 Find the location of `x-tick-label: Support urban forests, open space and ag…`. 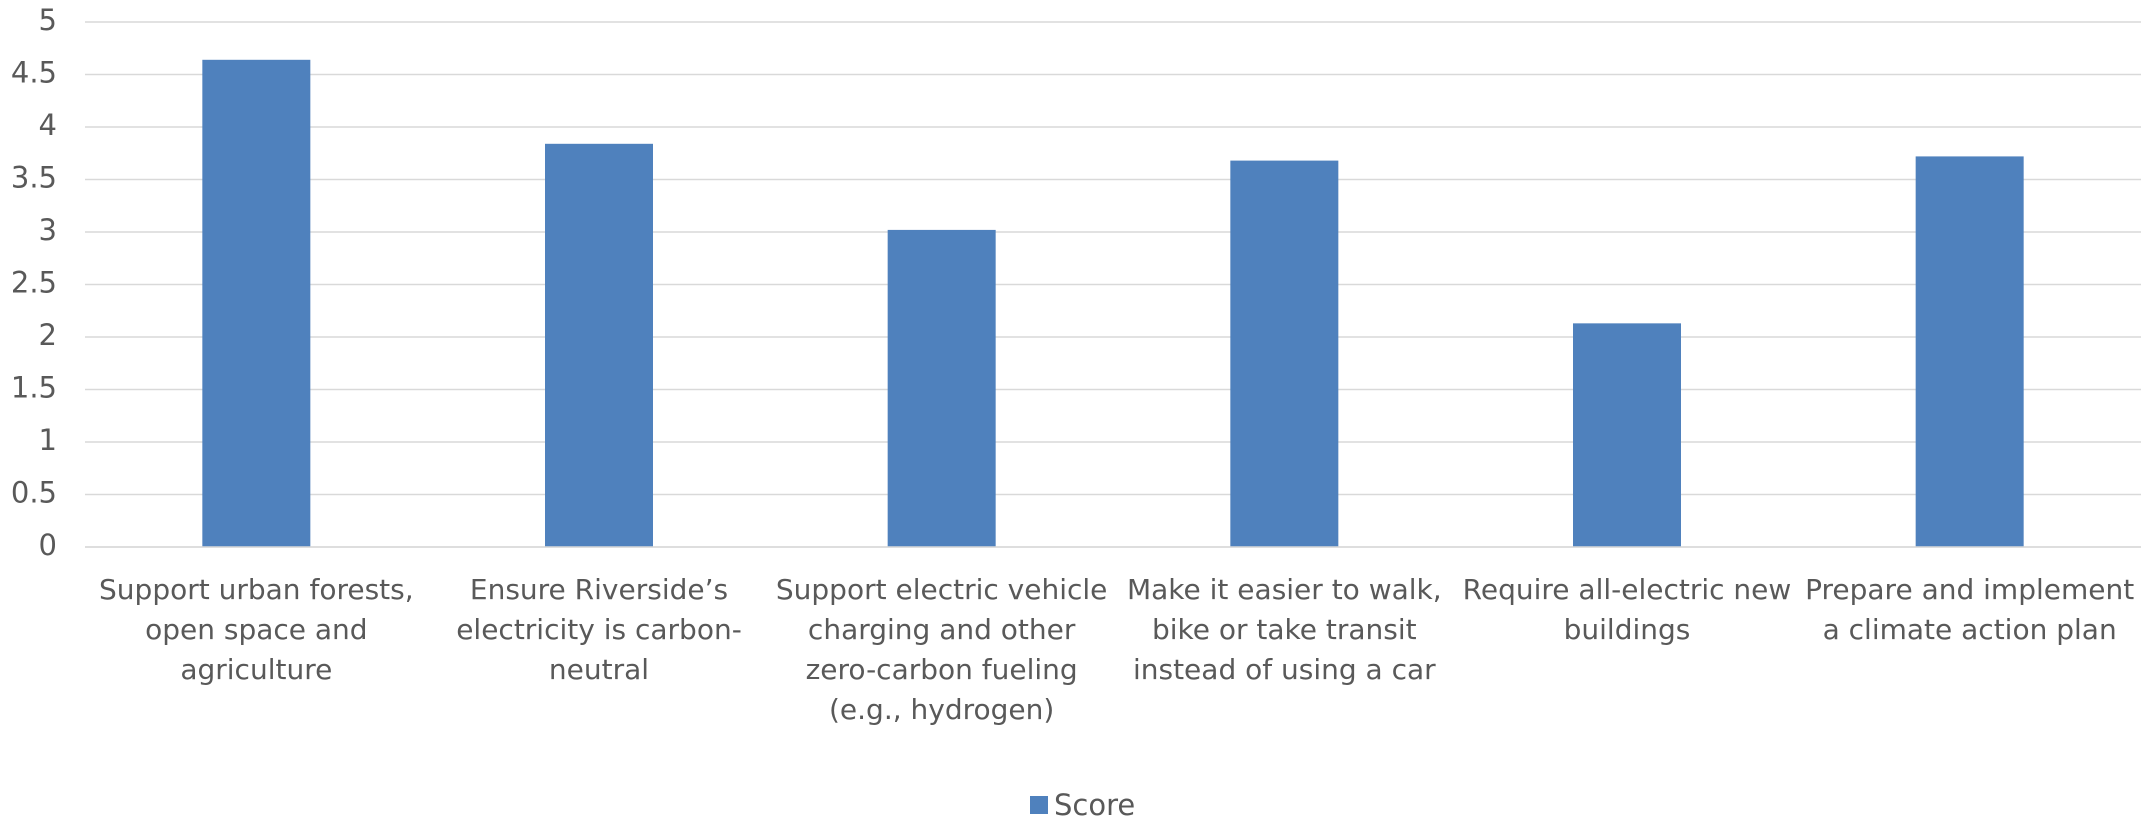

x-tick-label: Support urban forests, open space and ag… is located at coordinates (256, 629).